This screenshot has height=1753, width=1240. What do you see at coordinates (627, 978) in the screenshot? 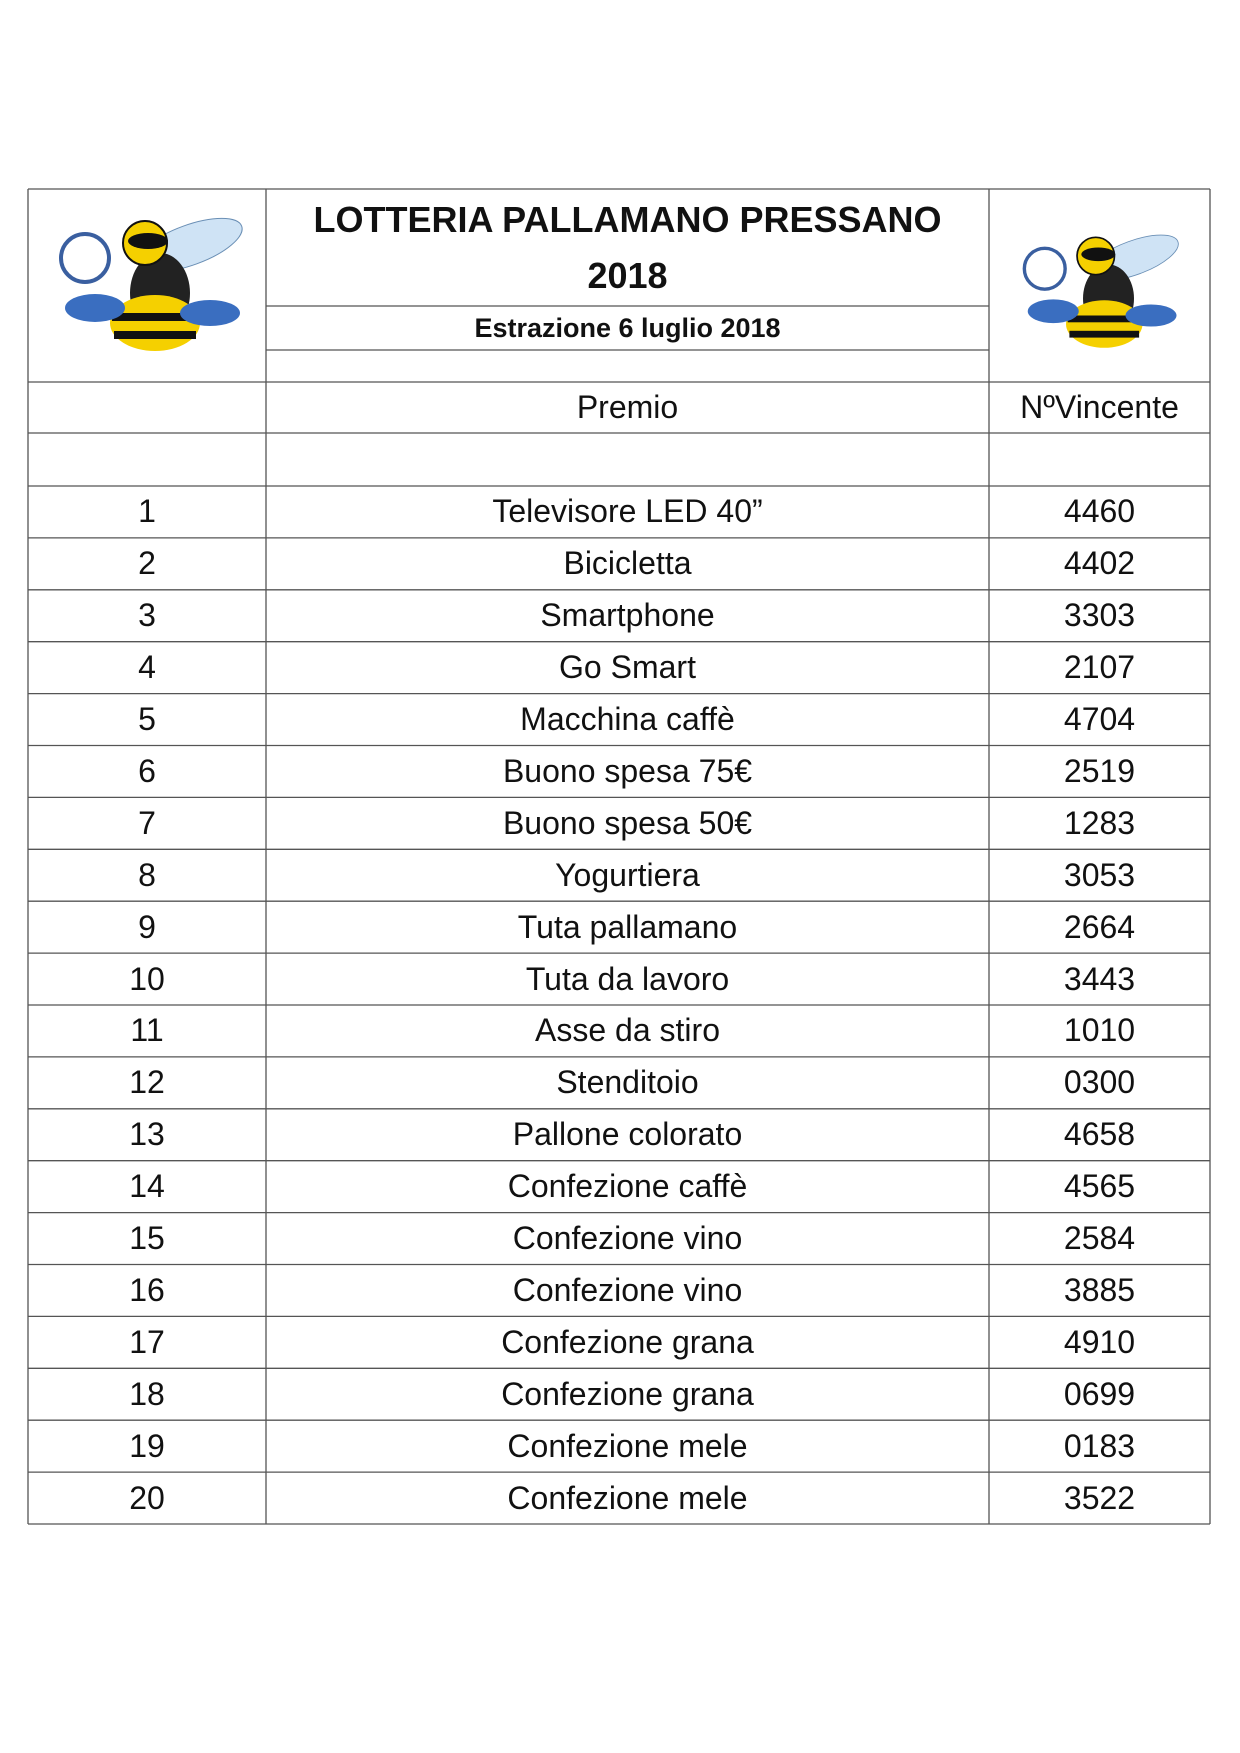
I see `prize-name: Tuta da lavoro` at bounding box center [627, 978].